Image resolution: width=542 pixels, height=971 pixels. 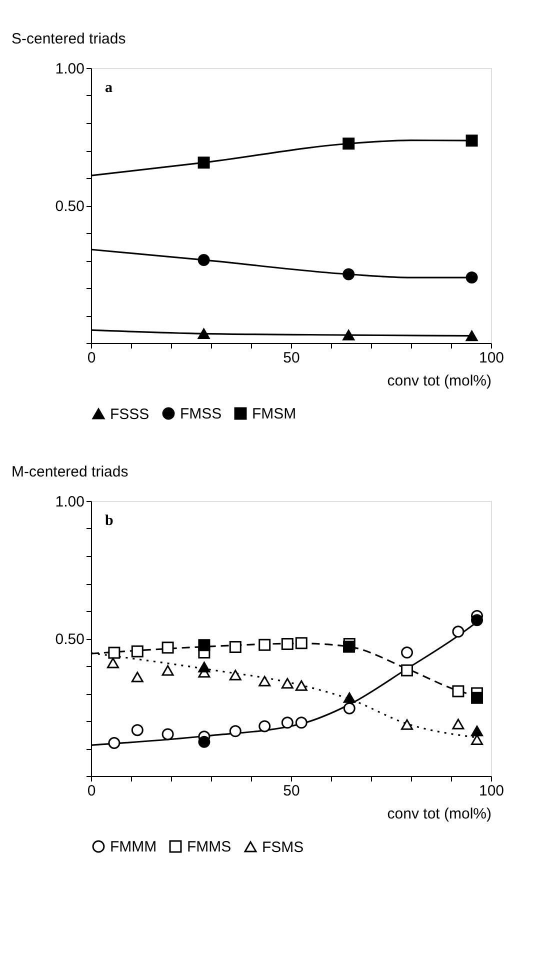 What do you see at coordinates (133, 847) in the screenshot?
I see `legend-label: FMMM` at bounding box center [133, 847].